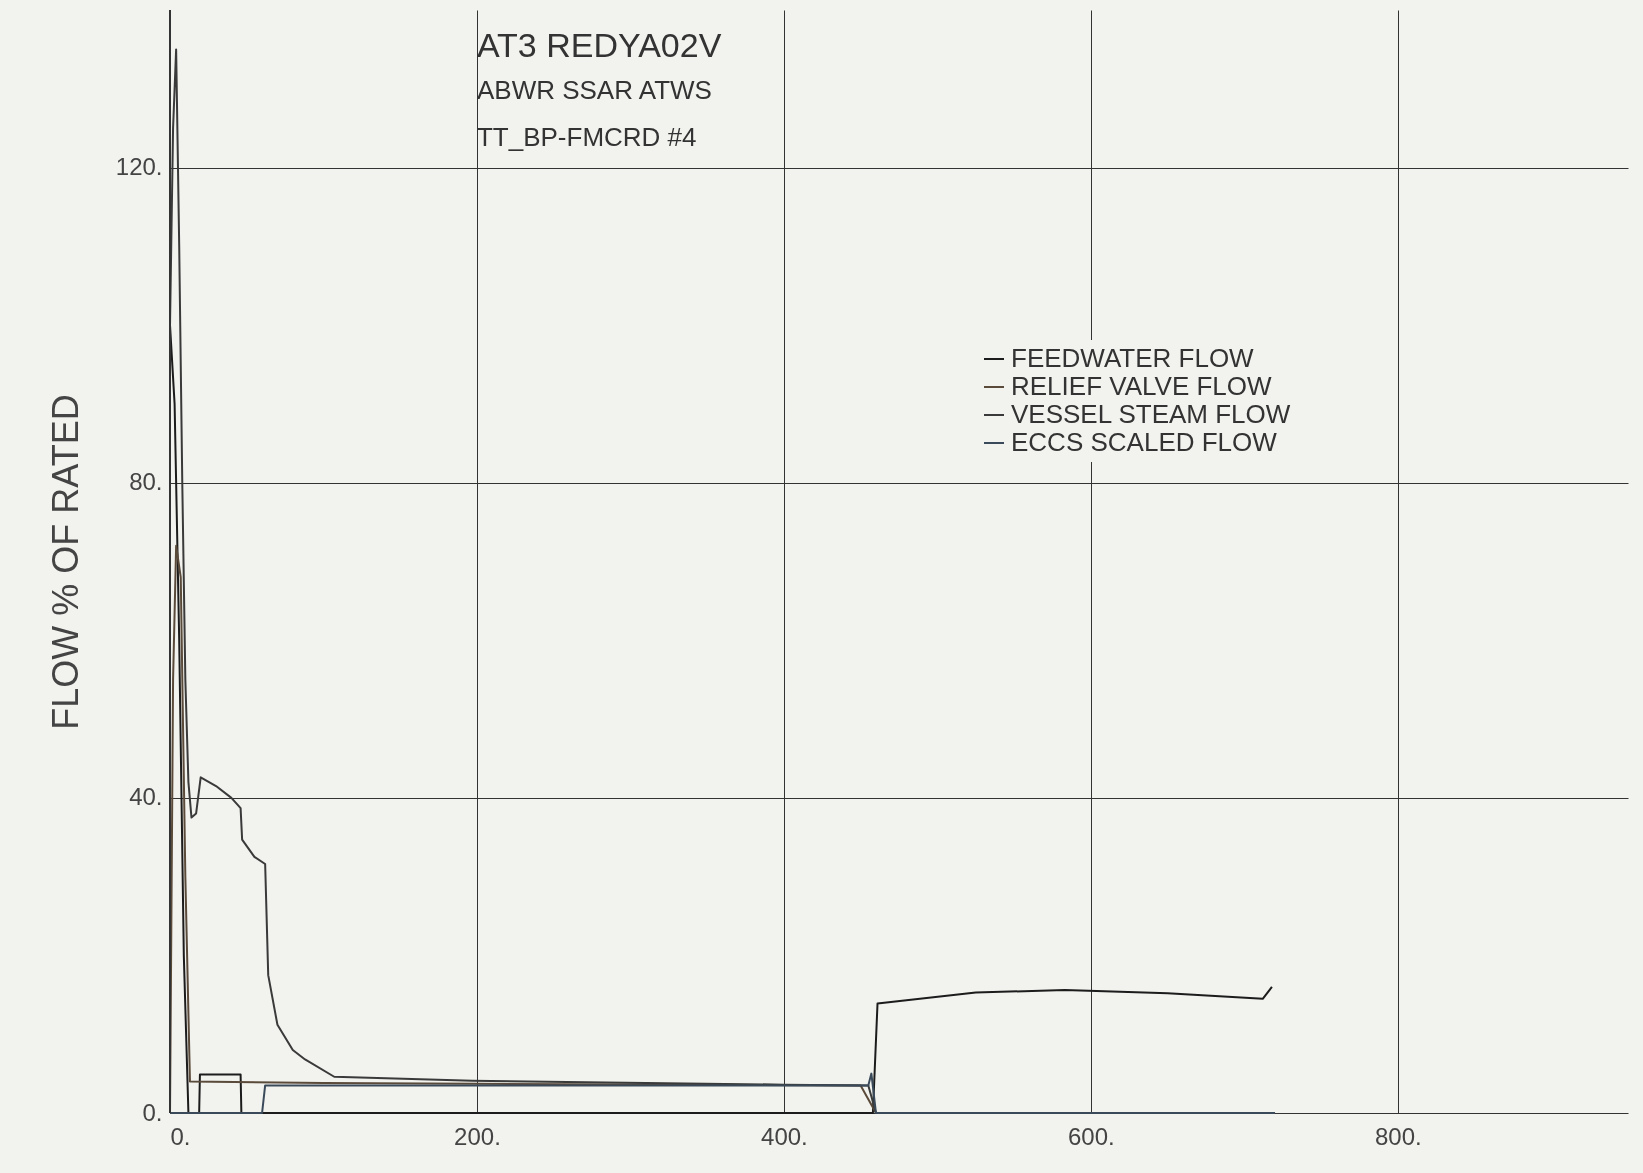 The height and width of the screenshot is (1173, 1643). I want to click on x-tick-label: 800., so click(1398, 1136).